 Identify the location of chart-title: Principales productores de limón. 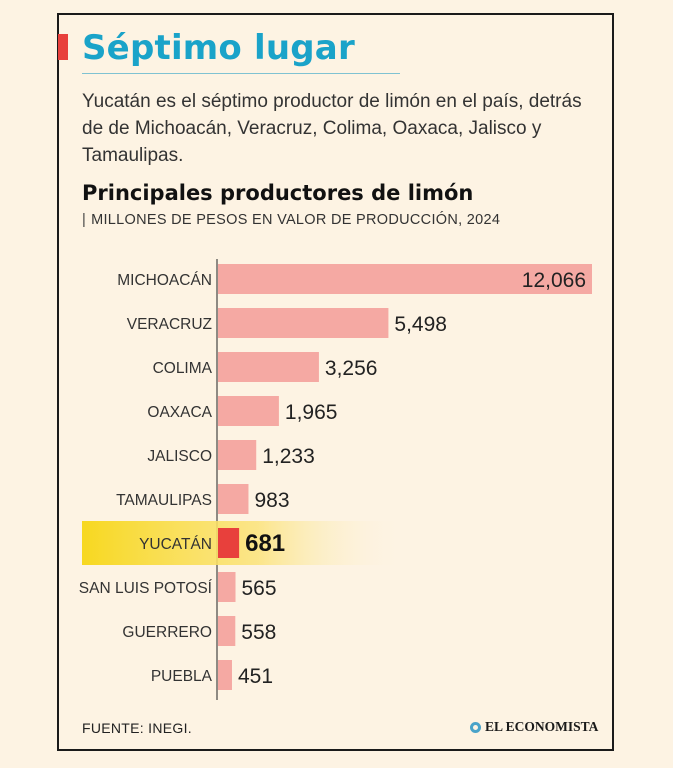
(278, 193).